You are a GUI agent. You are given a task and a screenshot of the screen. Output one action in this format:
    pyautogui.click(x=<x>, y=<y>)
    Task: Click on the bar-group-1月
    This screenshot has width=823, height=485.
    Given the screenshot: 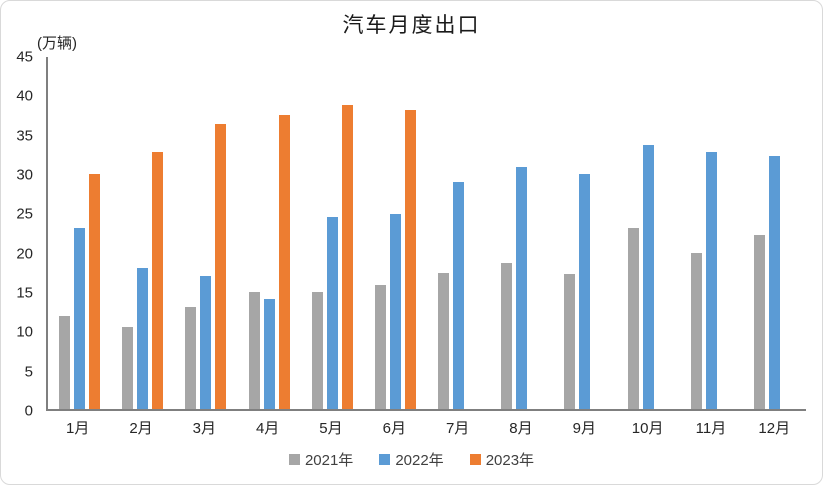 What is the action you would take?
    pyautogui.click(x=79, y=233)
    